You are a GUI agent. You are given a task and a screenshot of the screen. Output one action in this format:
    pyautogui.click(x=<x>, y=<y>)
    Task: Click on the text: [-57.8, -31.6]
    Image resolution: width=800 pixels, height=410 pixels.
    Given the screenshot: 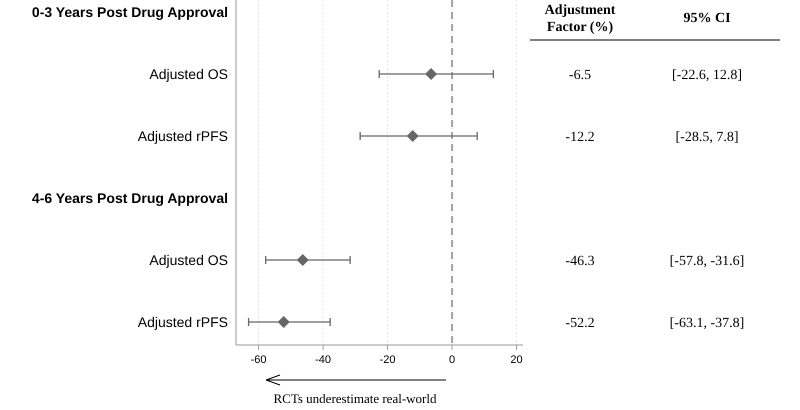 What is the action you would take?
    pyautogui.click(x=707, y=261)
    